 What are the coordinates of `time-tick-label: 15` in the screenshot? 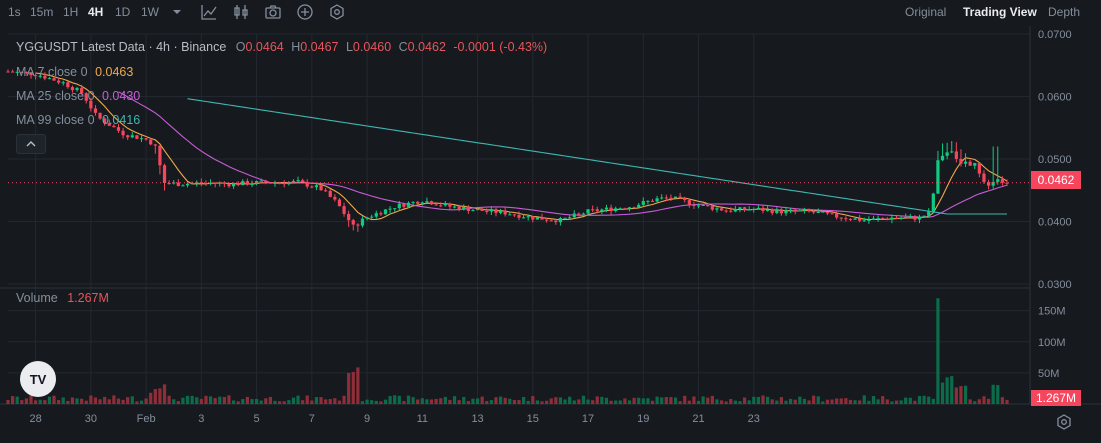 It's located at (533, 419).